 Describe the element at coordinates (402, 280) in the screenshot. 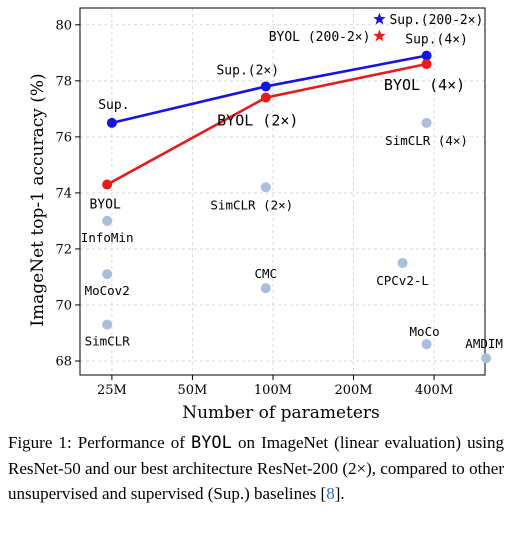

I see `baseline-point-label: CPCv2-L` at that location.